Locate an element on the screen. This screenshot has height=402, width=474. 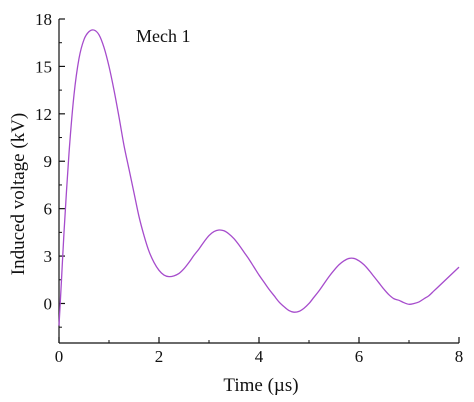
y-axis-tick-labels: 0 3 6 9 12 15 18 is located at coordinates (43, 161).